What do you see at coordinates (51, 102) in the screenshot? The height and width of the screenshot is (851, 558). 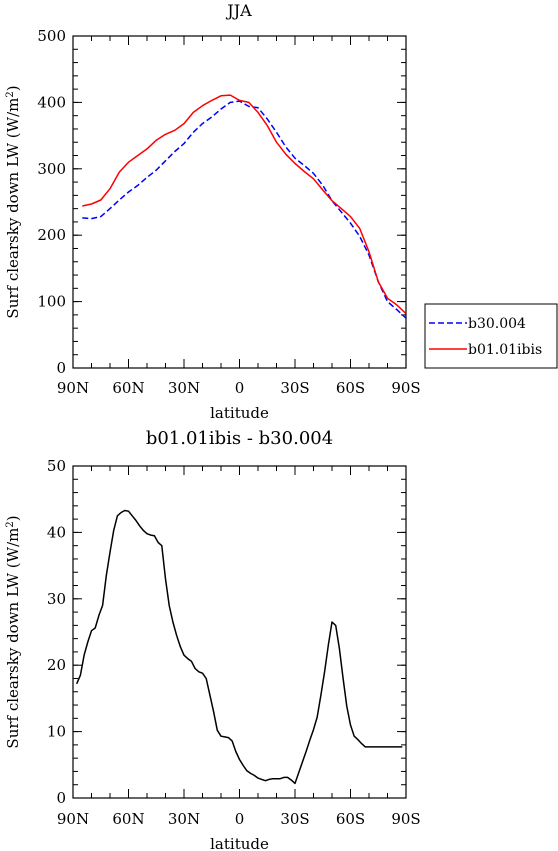 I see `top-y-tick-label: 400` at bounding box center [51, 102].